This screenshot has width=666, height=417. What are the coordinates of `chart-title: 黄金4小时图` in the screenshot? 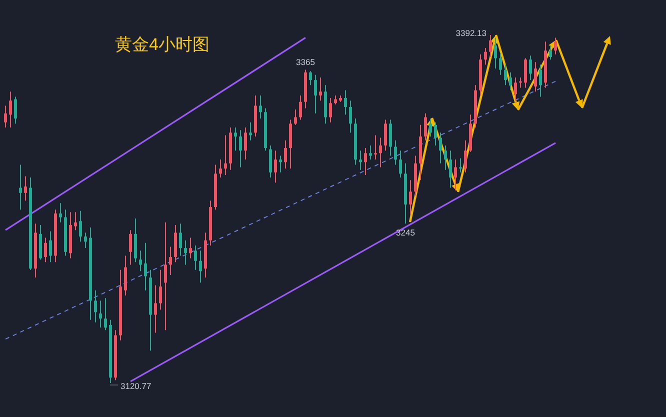 It's located at (162, 44).